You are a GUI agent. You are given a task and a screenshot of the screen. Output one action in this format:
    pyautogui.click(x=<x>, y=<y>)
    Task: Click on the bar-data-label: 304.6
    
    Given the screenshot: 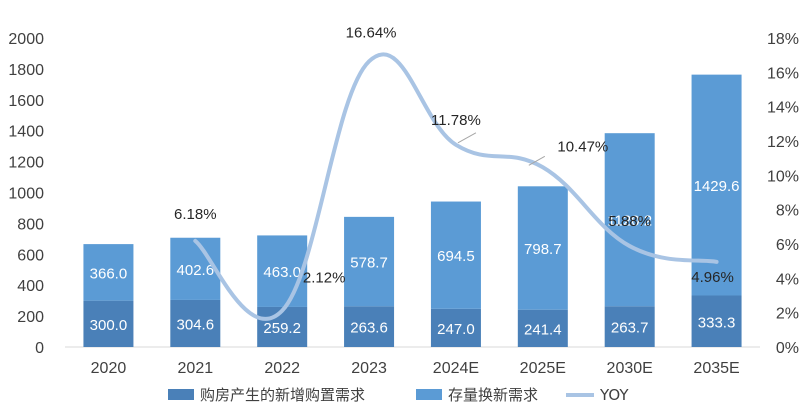 What is the action you would take?
    pyautogui.click(x=196, y=324)
    